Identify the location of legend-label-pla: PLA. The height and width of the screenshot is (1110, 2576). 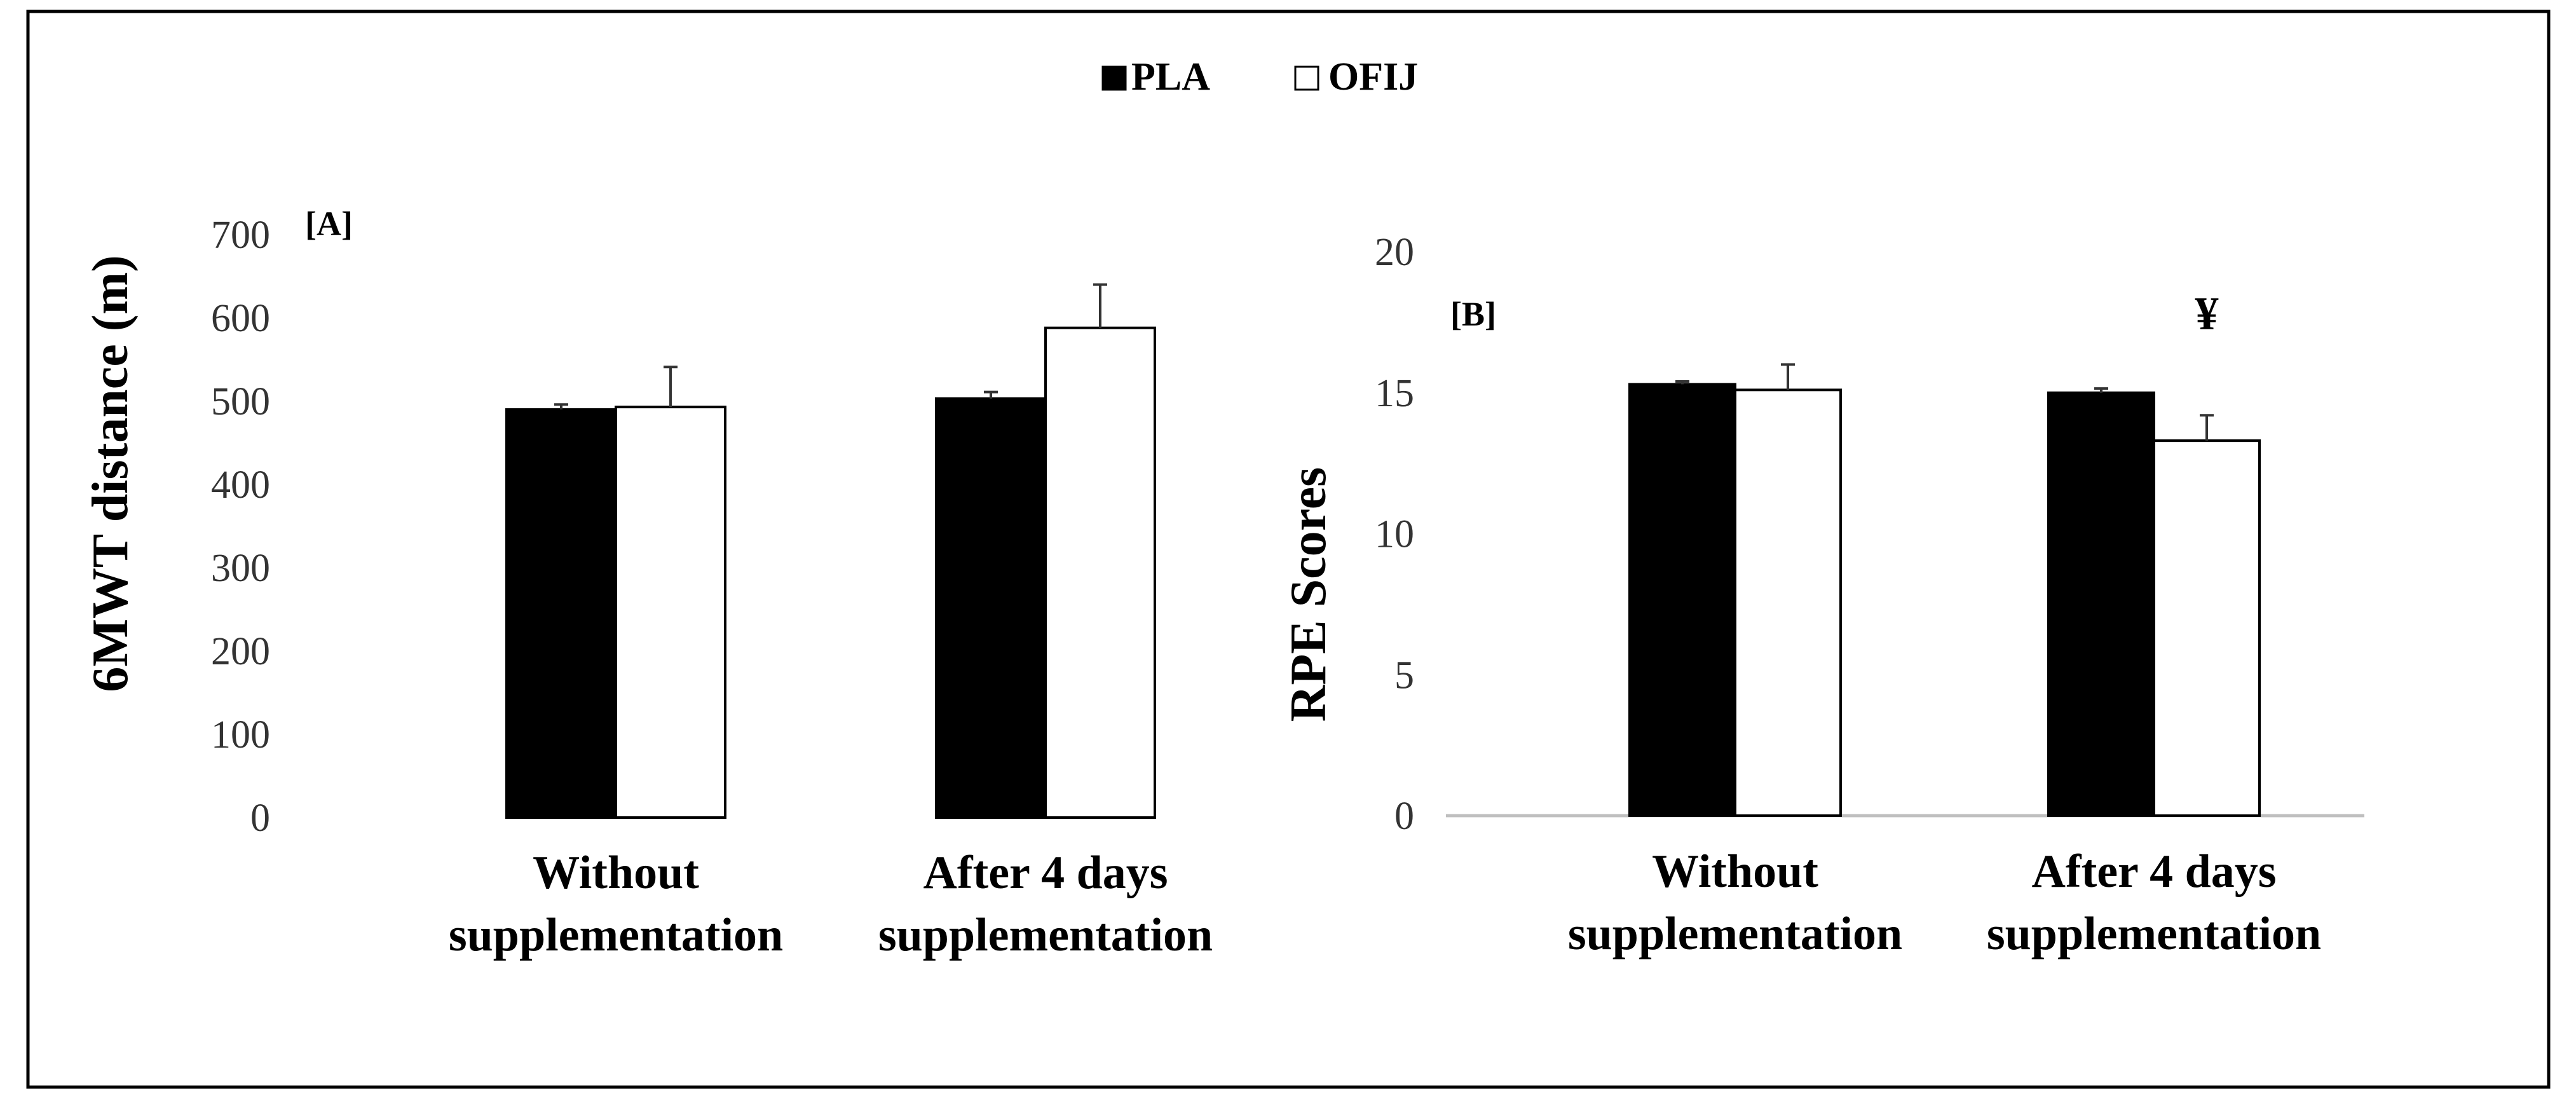
(1170, 77).